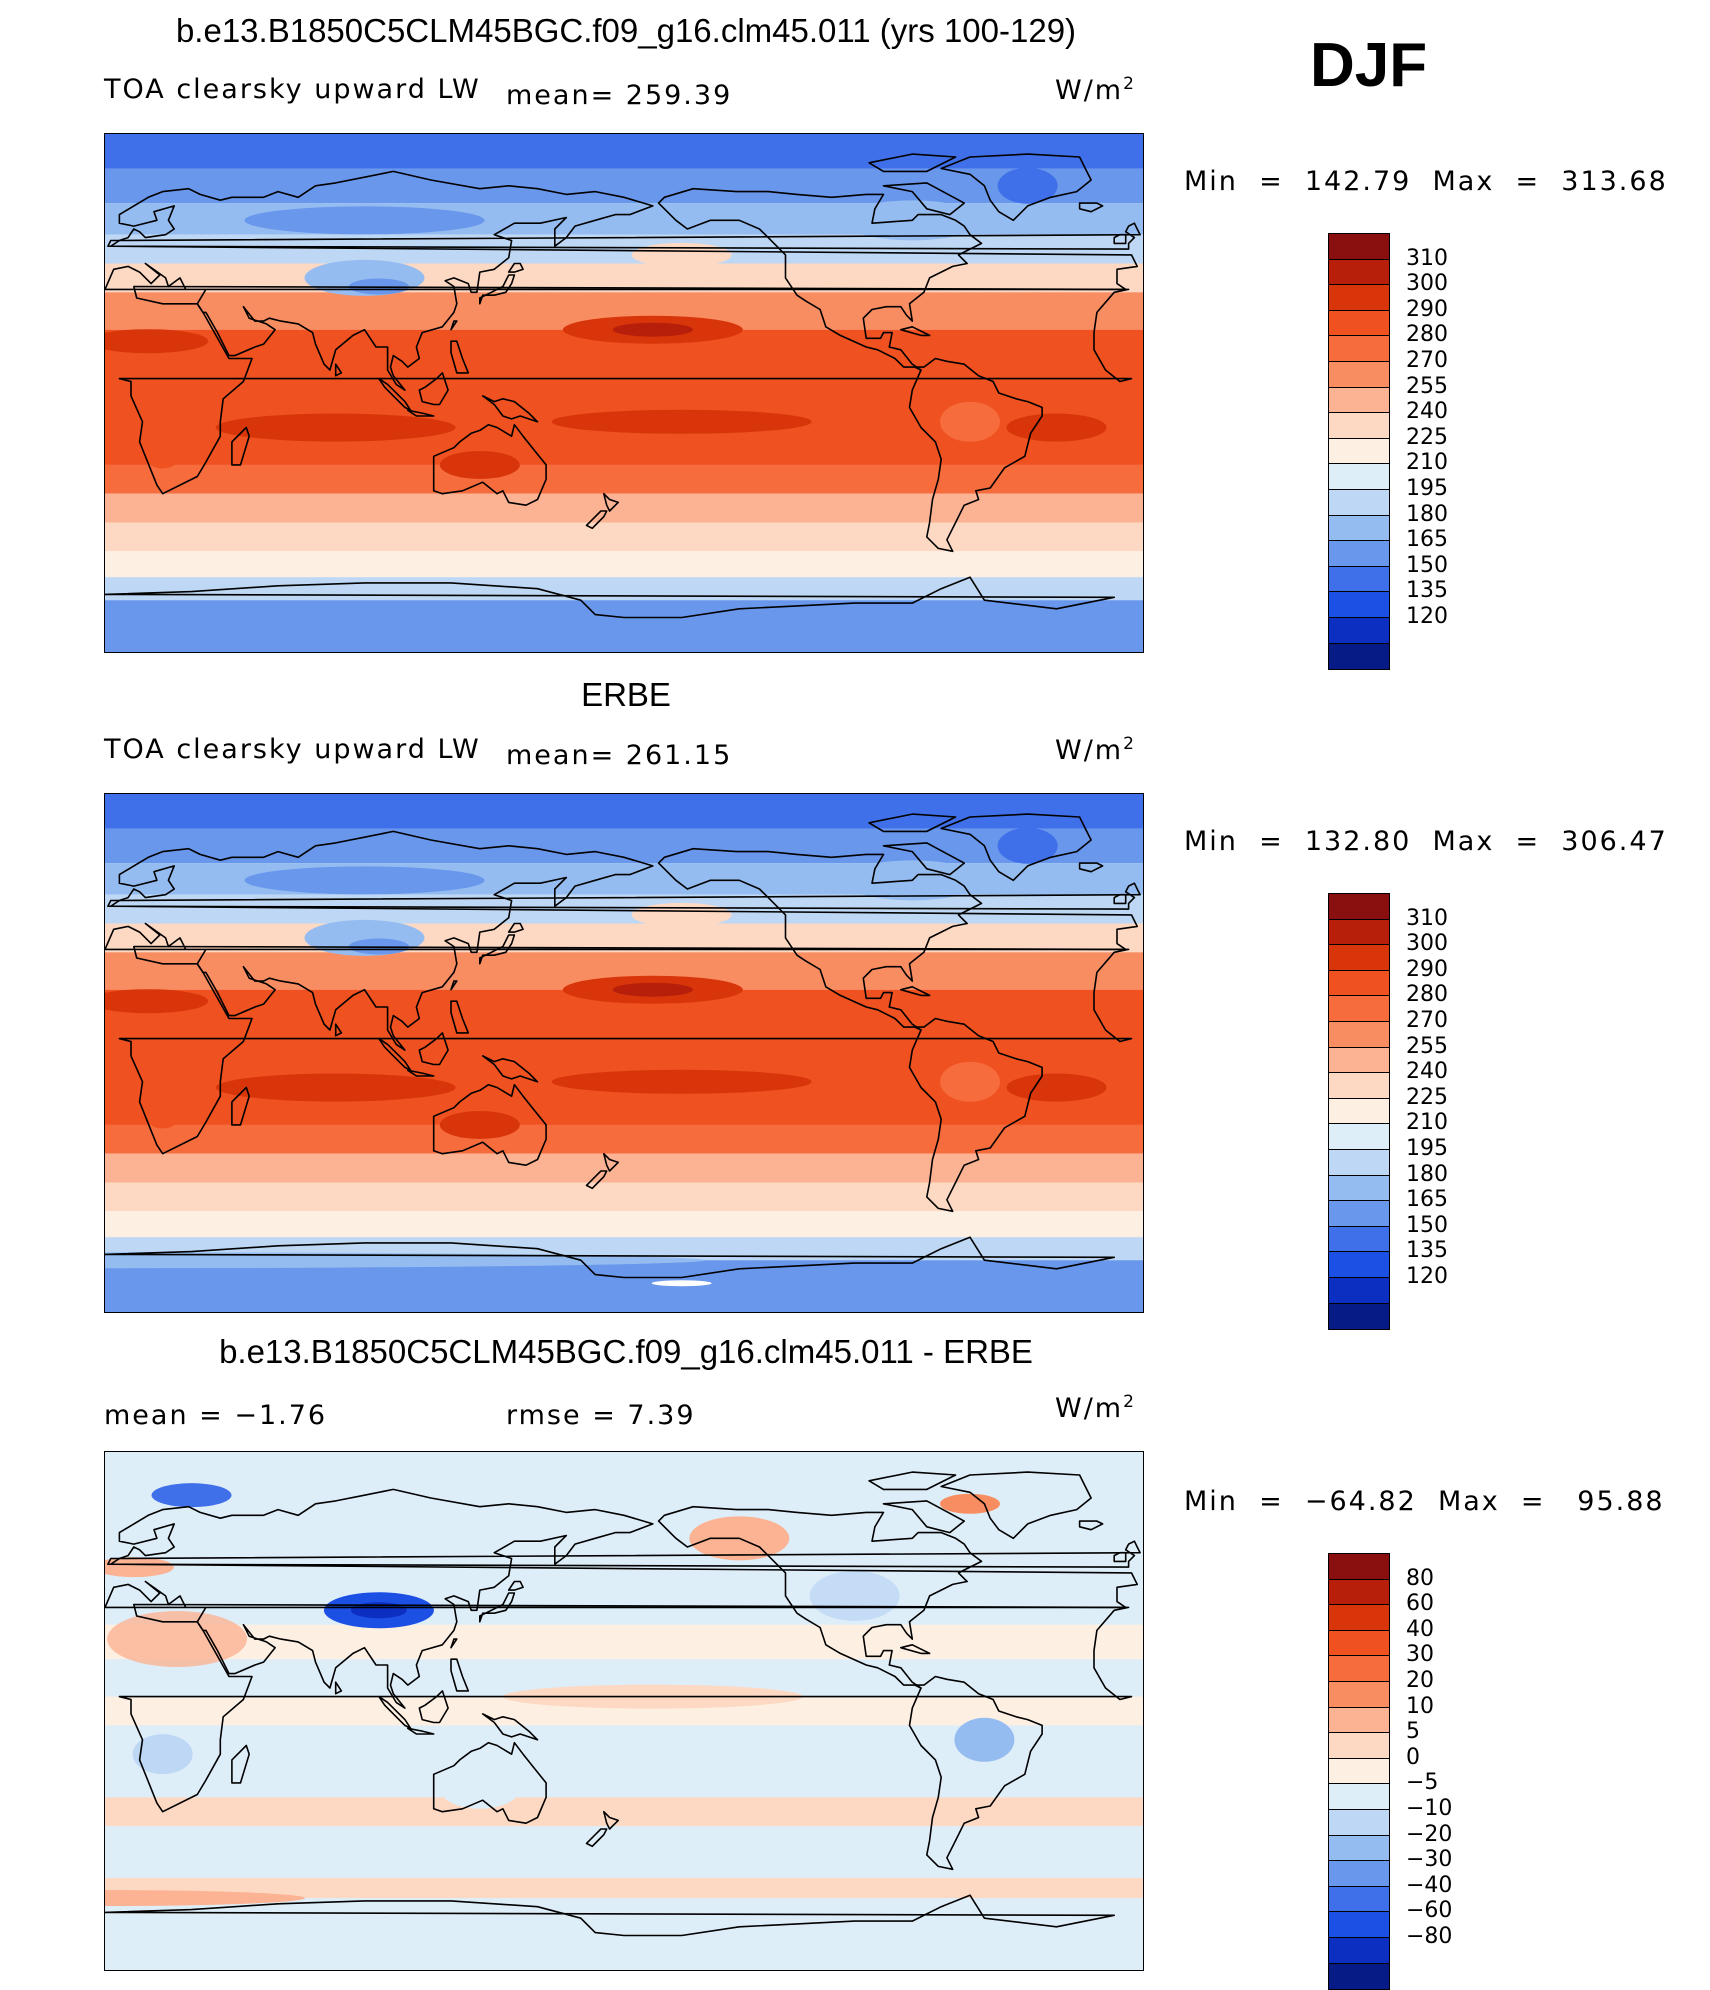 The height and width of the screenshot is (1990, 1710). What do you see at coordinates (1420, 1655) in the screenshot?
I see `colorbar-label: 30` at bounding box center [1420, 1655].